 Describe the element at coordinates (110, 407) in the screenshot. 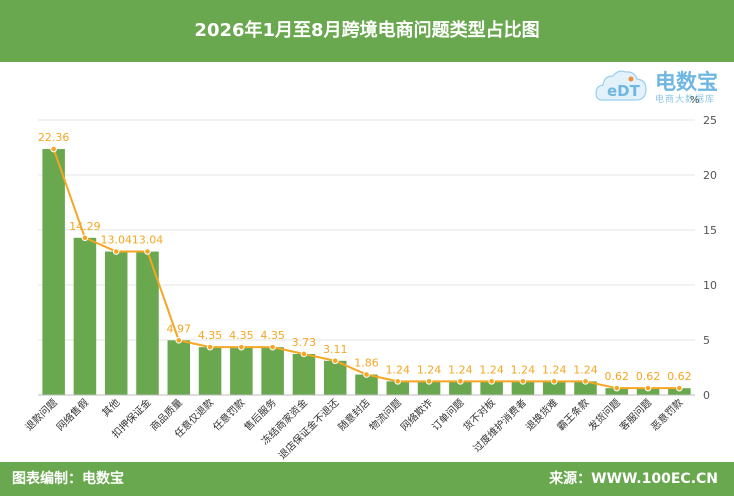

I see `x-tick-label: 其他` at that location.